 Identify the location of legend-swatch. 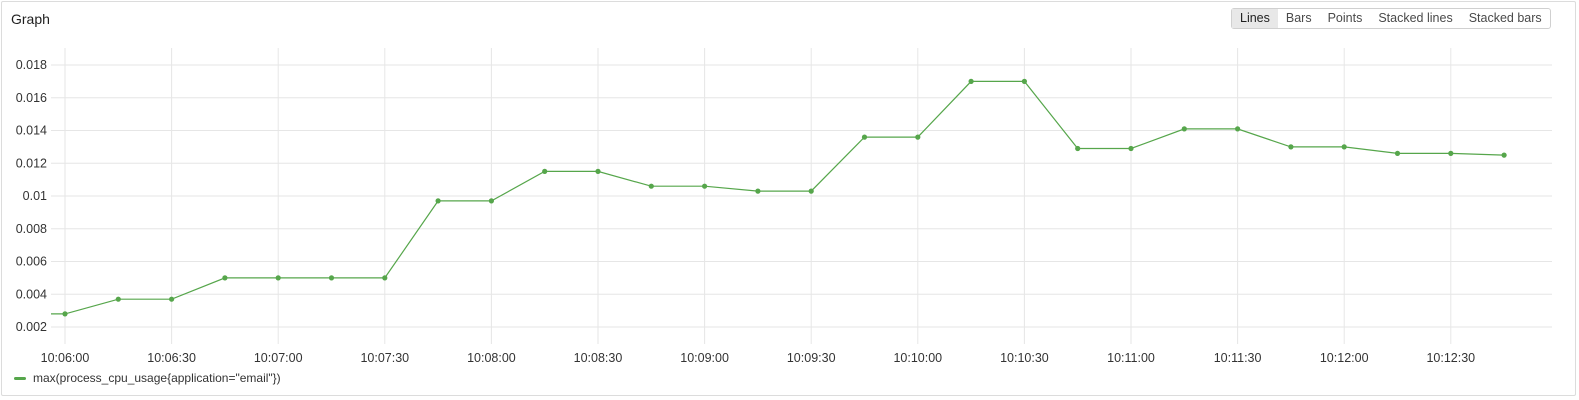
(20, 378).